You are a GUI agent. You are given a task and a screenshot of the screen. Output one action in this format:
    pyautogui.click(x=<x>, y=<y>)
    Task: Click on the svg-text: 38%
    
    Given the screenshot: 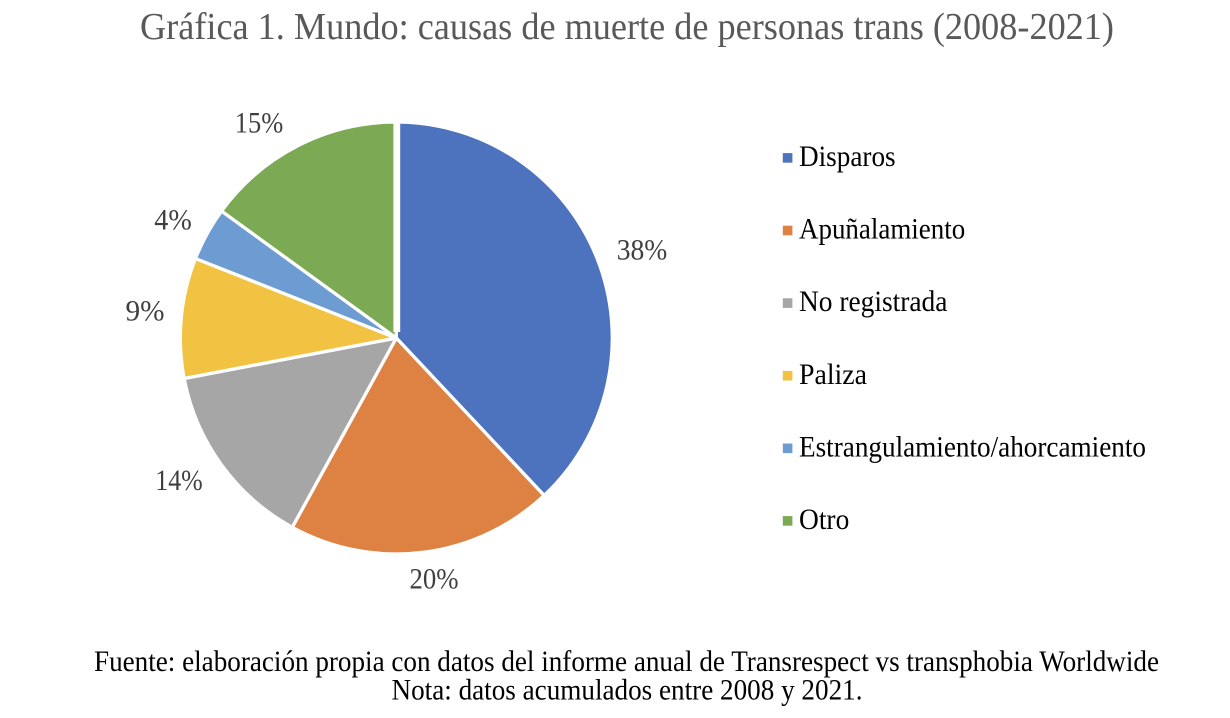 What is the action you would take?
    pyautogui.click(x=642, y=250)
    